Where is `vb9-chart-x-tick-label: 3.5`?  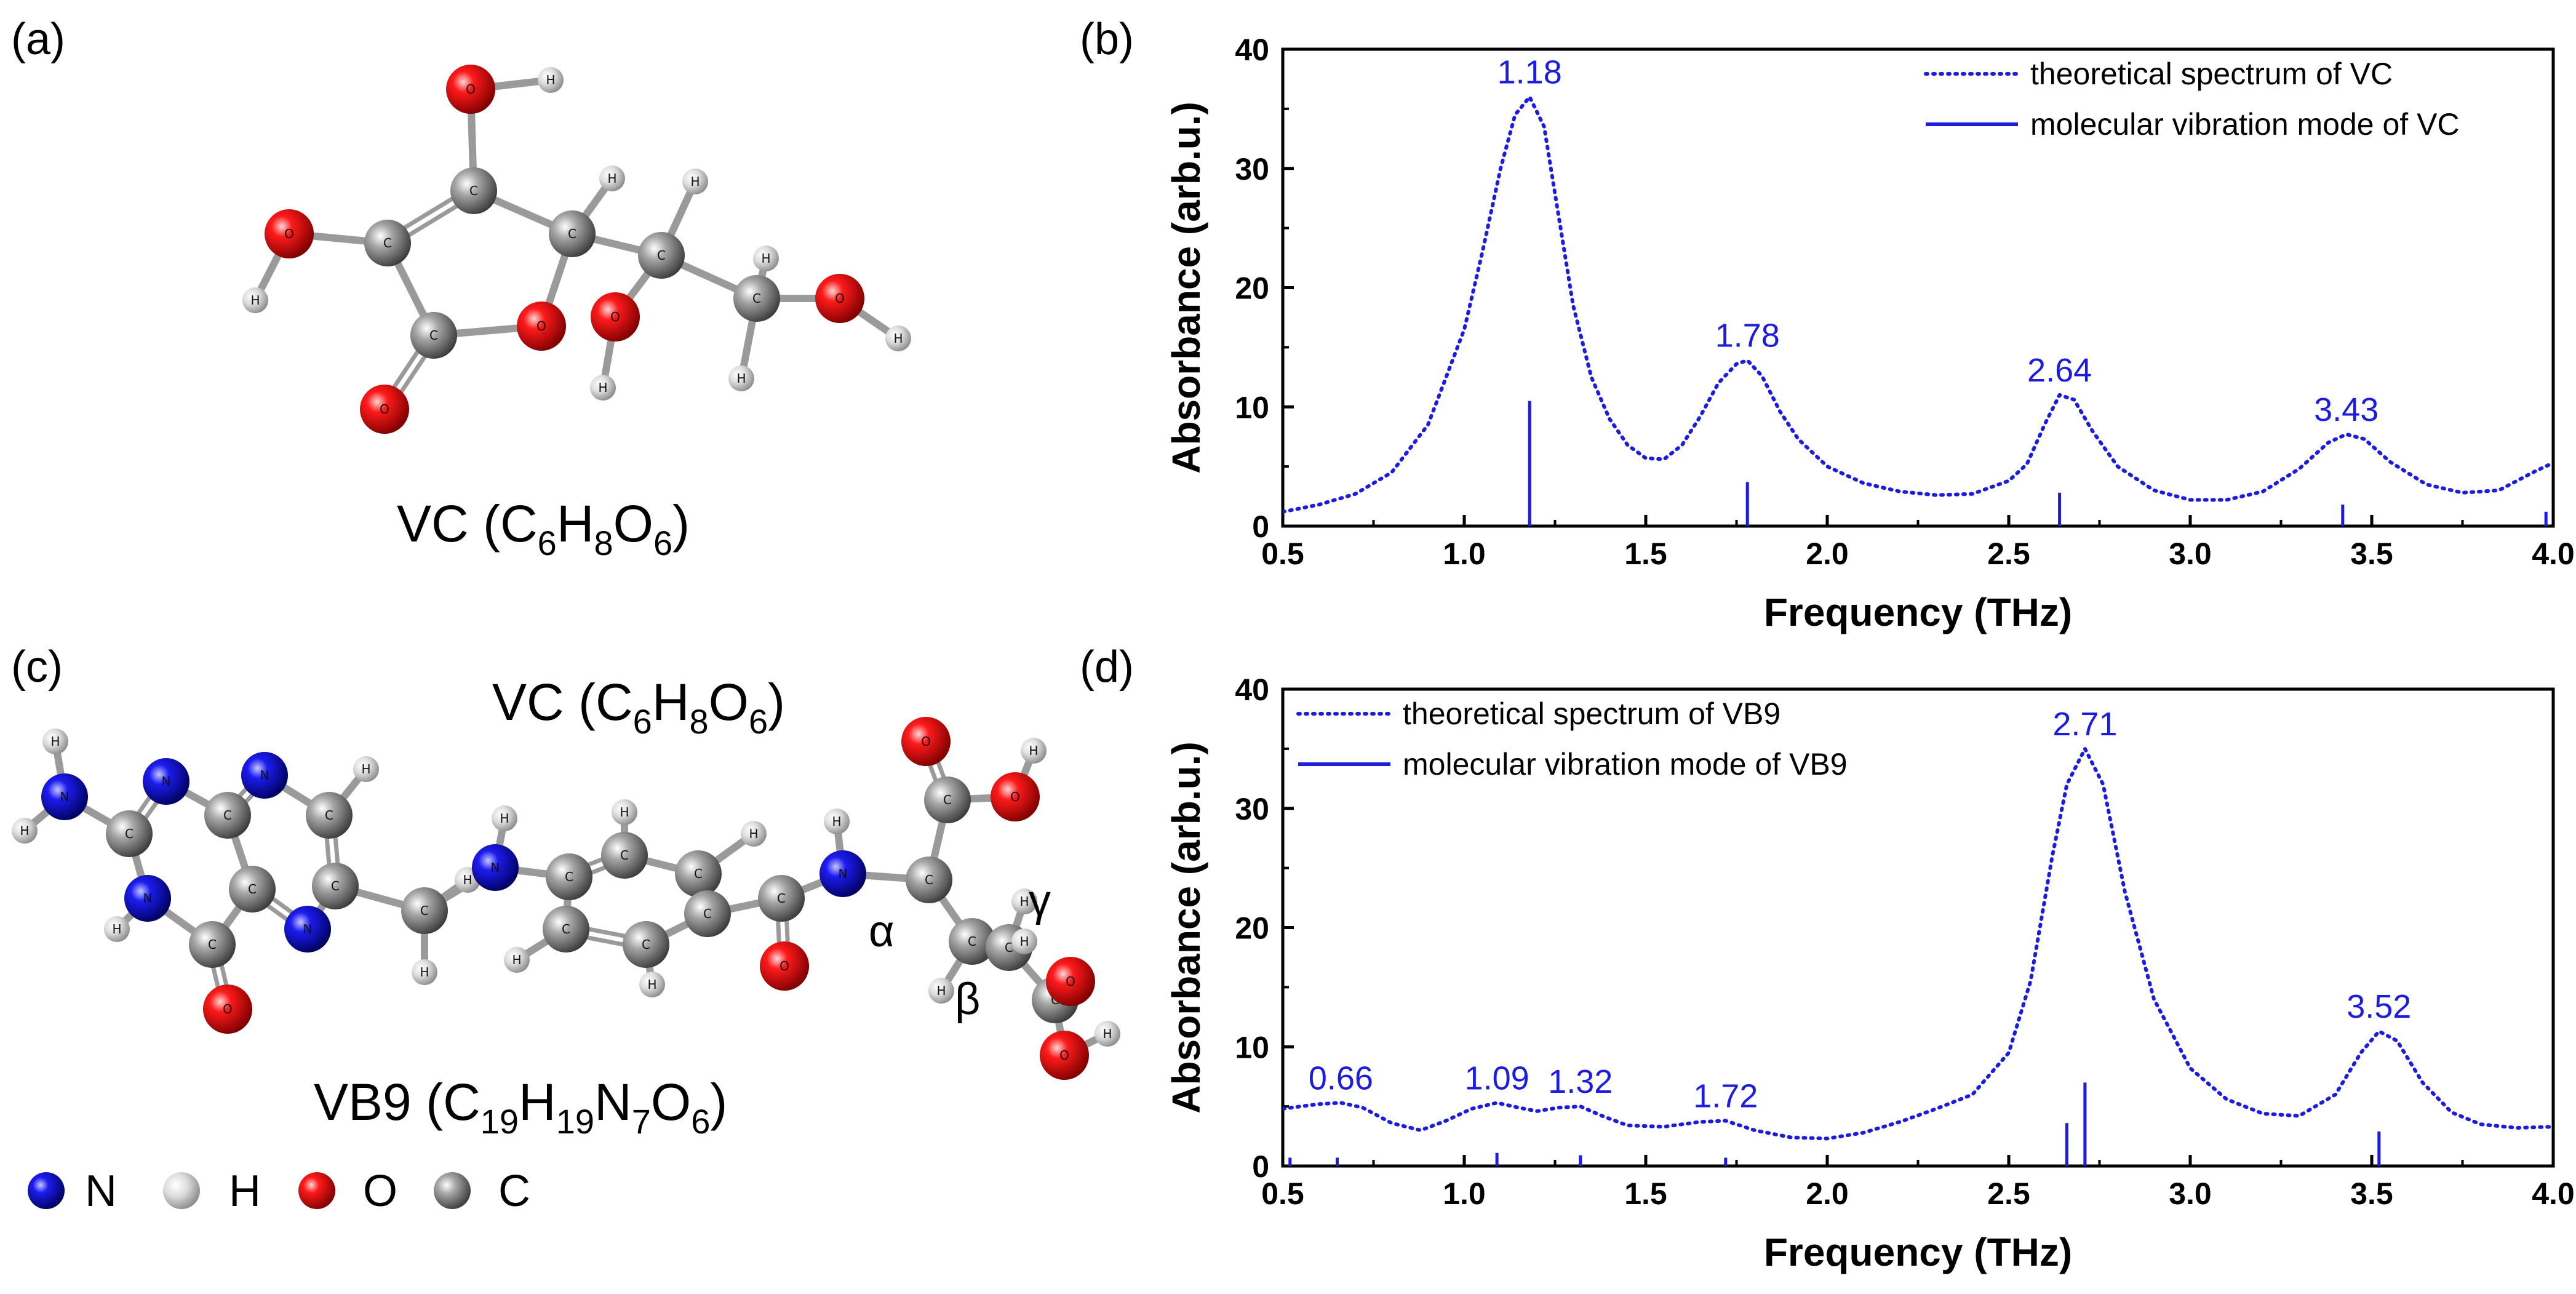
vb9-chart-x-tick-label: 3.5 is located at coordinates (2371, 1193).